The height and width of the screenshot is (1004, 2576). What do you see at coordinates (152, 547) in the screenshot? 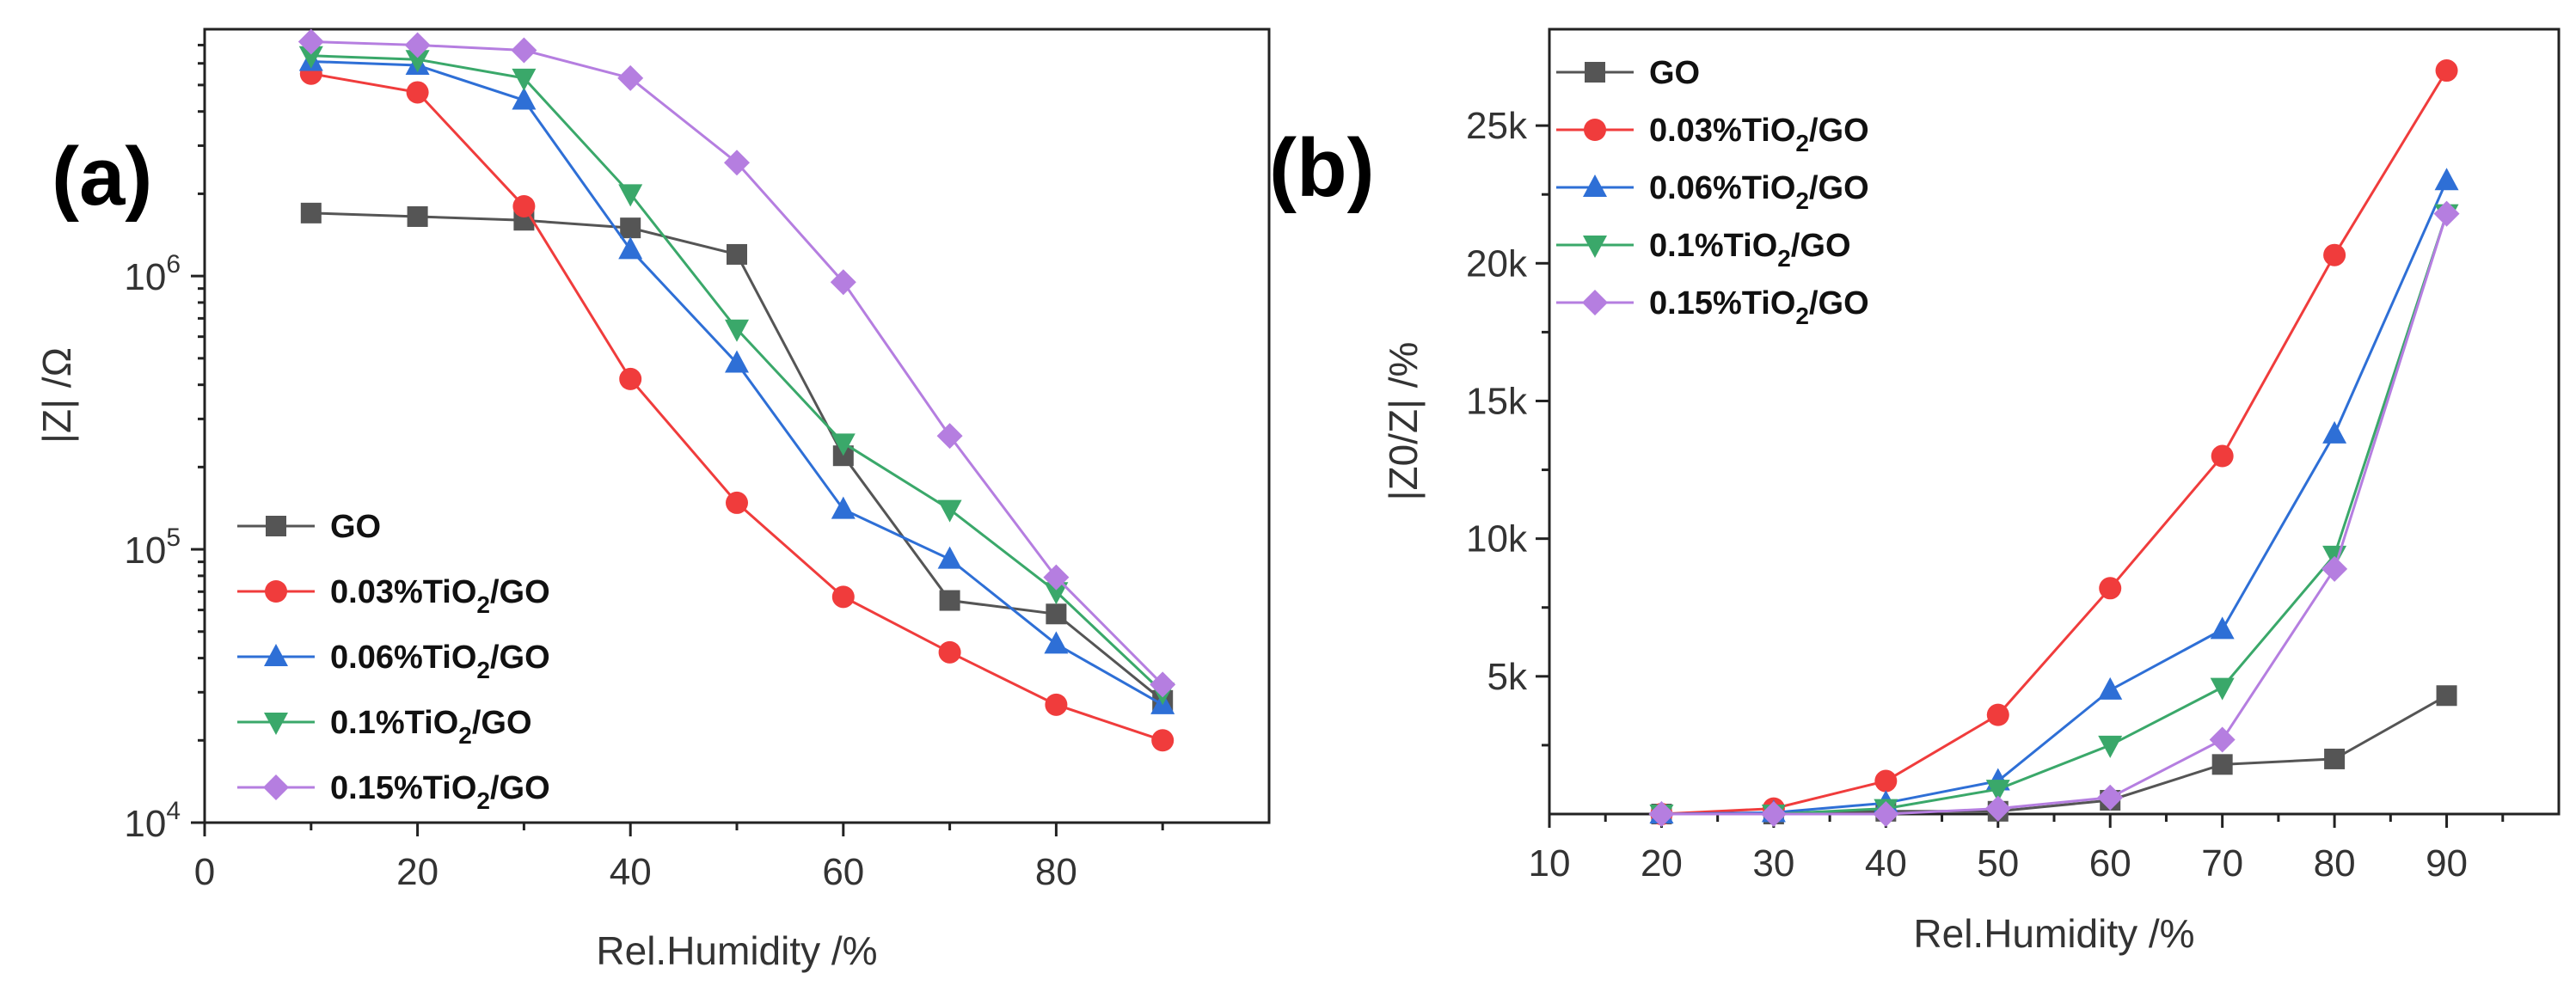
I see `y-tick-label: 10⁵` at bounding box center [152, 547].